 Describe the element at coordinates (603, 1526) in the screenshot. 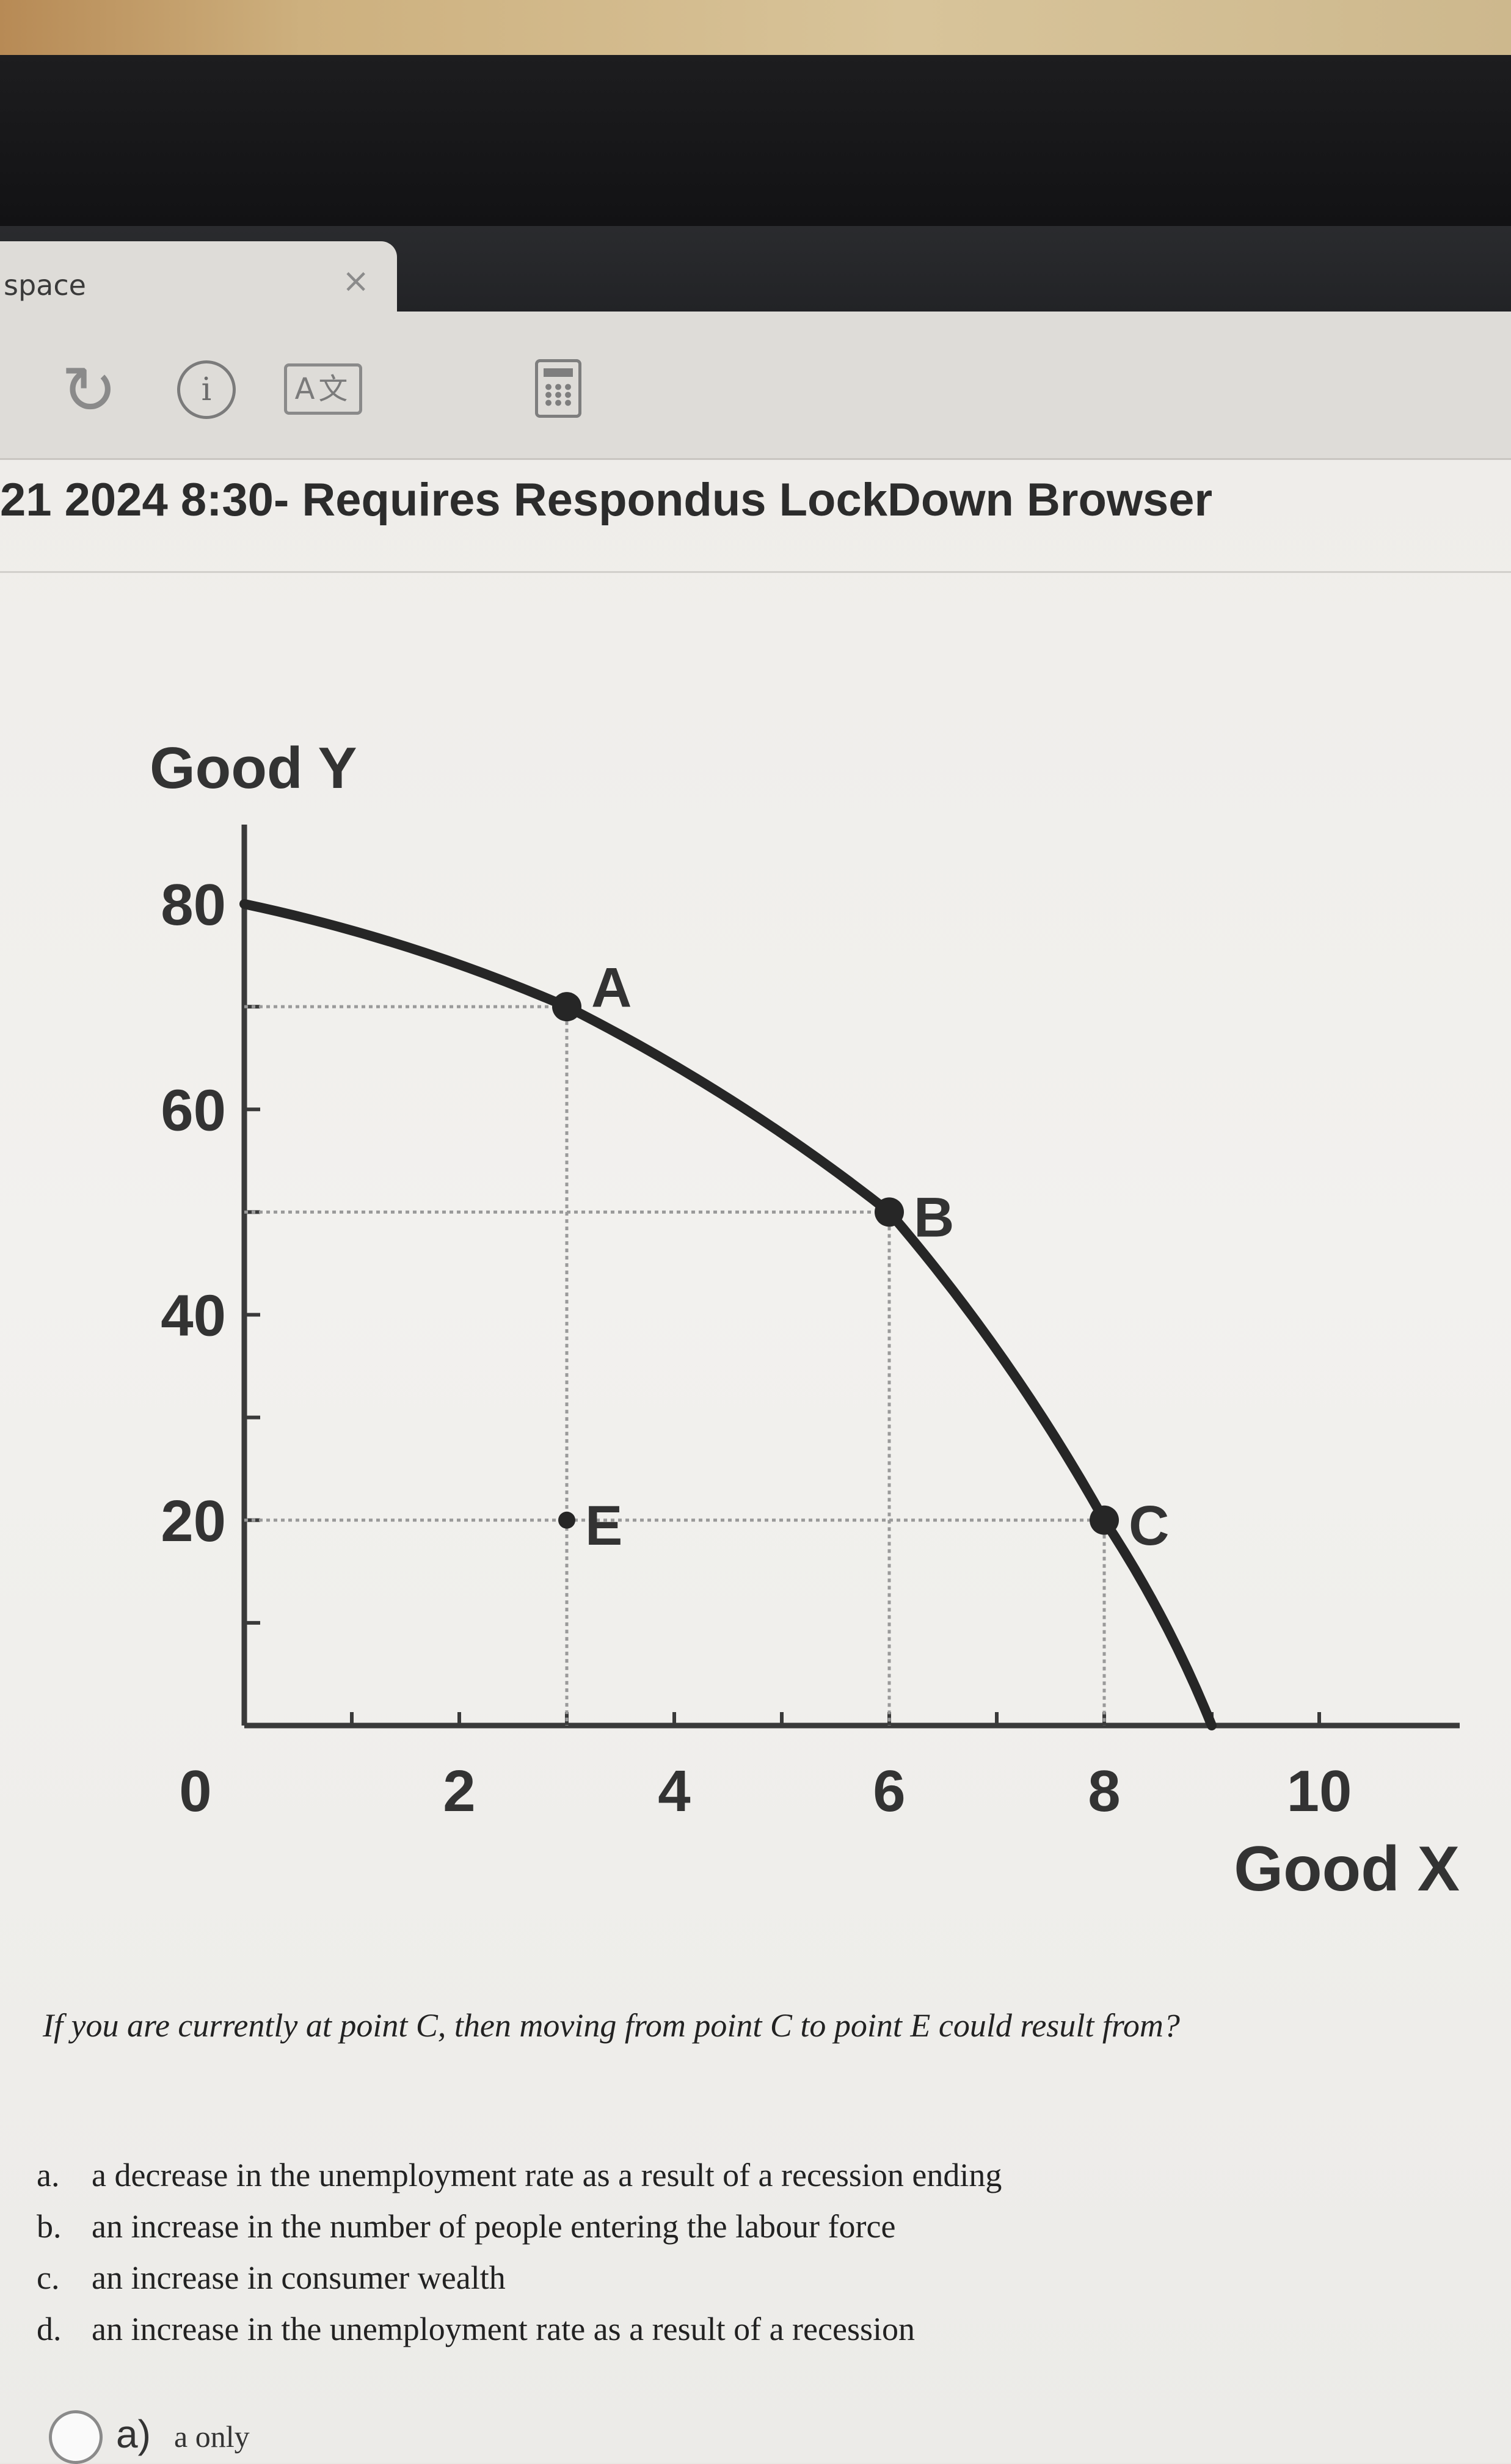

I see `point-label: E` at that location.